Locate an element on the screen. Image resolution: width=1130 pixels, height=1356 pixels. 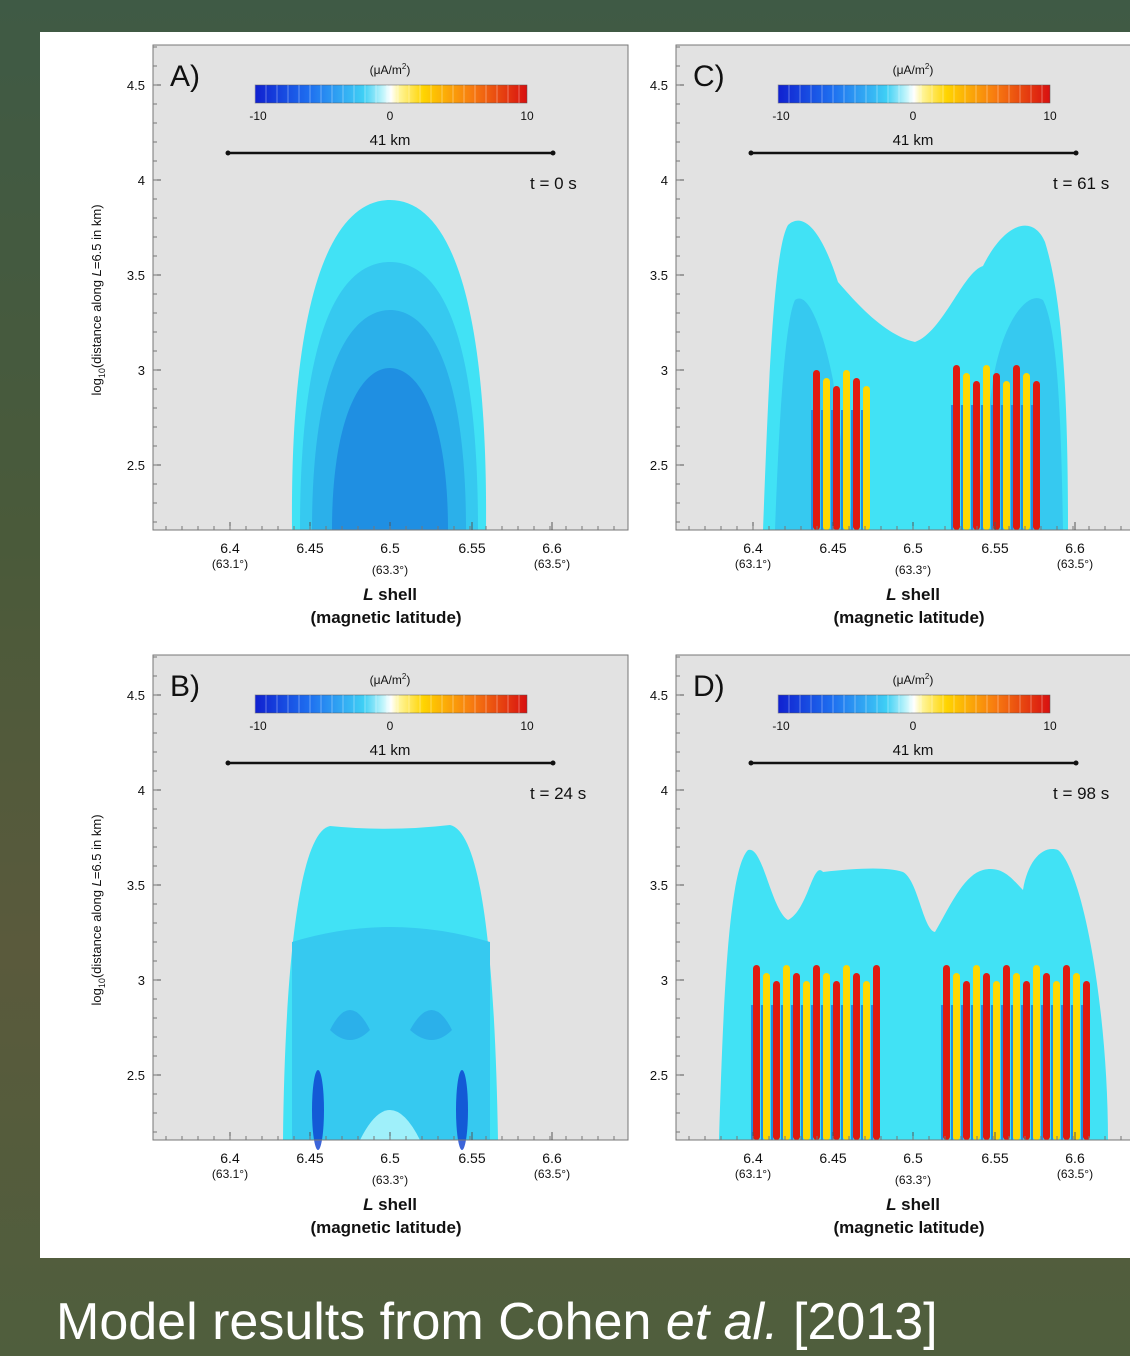
x-axis-label-italic: L is located at coordinates (891, 1204).